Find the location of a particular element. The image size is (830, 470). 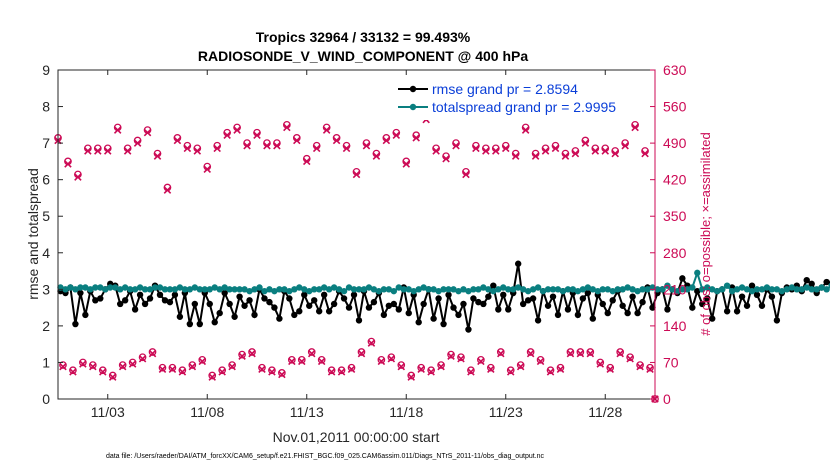

x-tick-label: 11/03 is located at coordinates (108, 412).